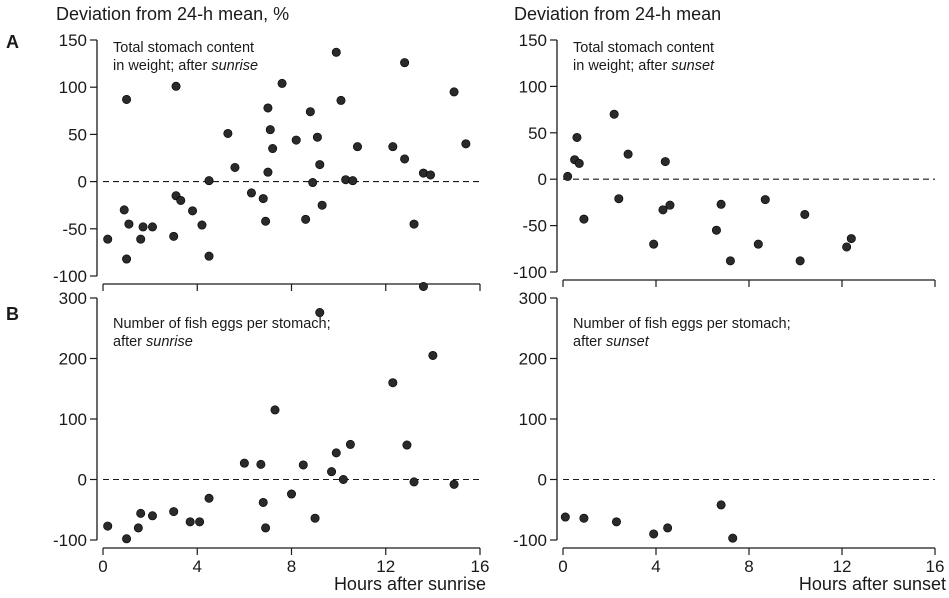  I want to click on right-y-axis-title: Deviation from 24-h mean, so click(617, 14).